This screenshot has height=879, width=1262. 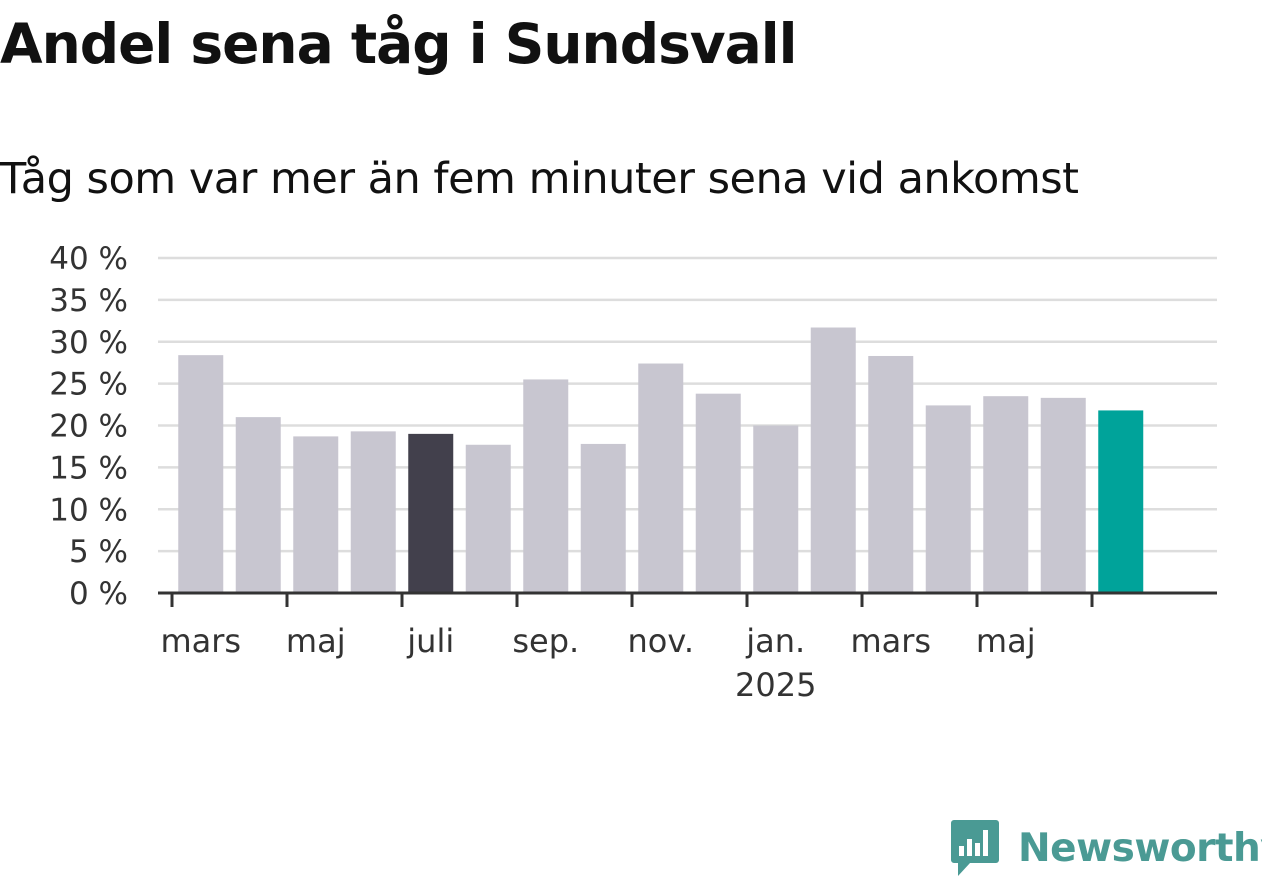 What do you see at coordinates (1140, 848) in the screenshot?
I see `brand-name: Newsworthy` at bounding box center [1140, 848].